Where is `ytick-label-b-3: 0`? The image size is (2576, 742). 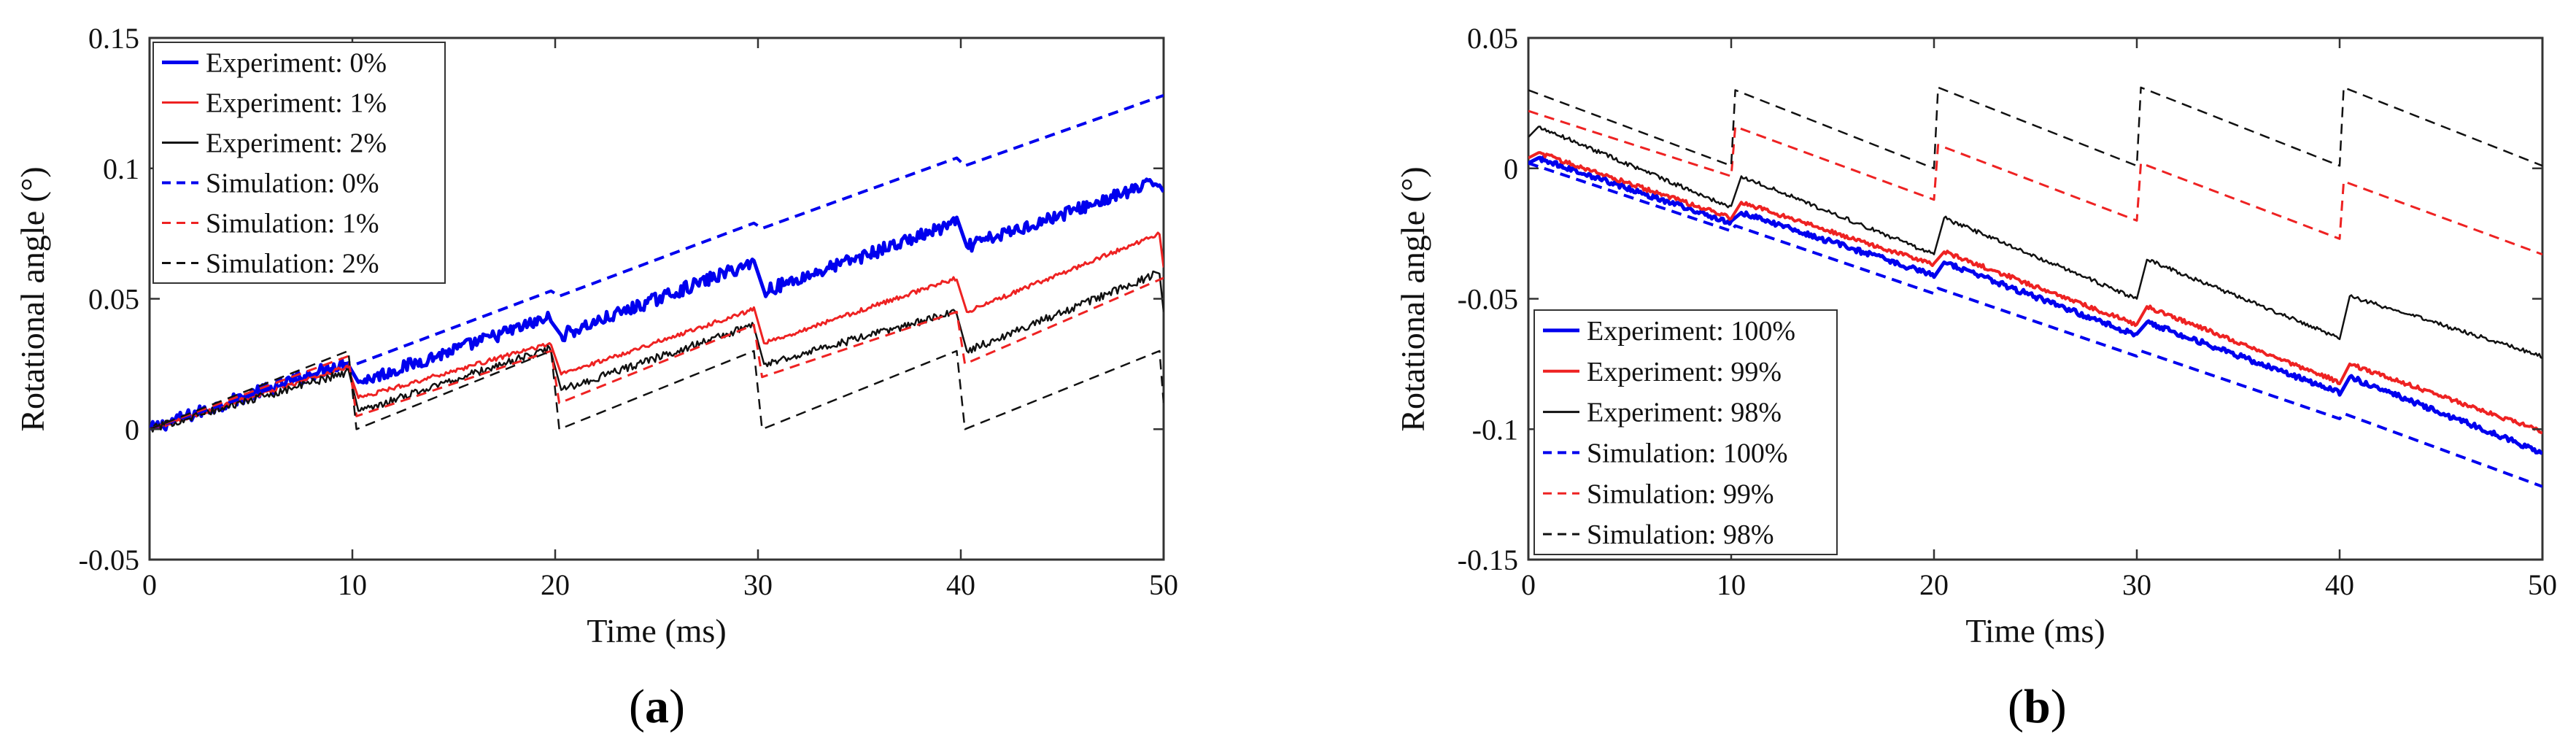 ytick-label-b-3: 0 is located at coordinates (1511, 168).